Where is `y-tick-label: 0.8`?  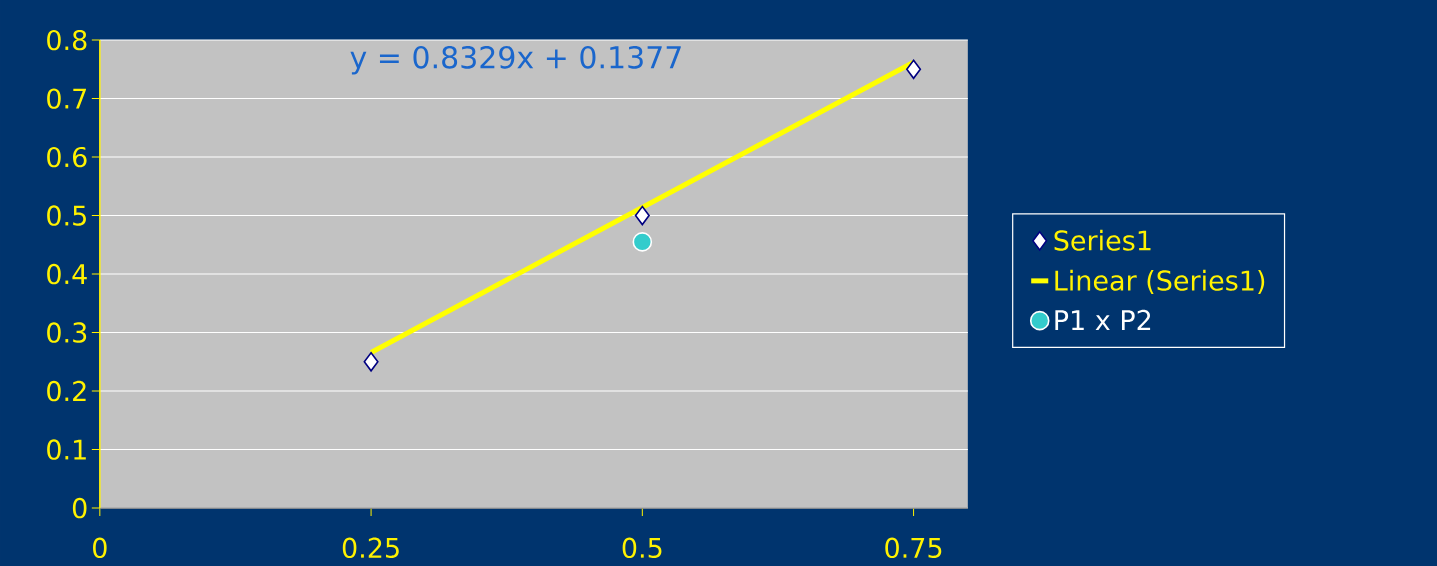 y-tick-label: 0.8 is located at coordinates (67, 40).